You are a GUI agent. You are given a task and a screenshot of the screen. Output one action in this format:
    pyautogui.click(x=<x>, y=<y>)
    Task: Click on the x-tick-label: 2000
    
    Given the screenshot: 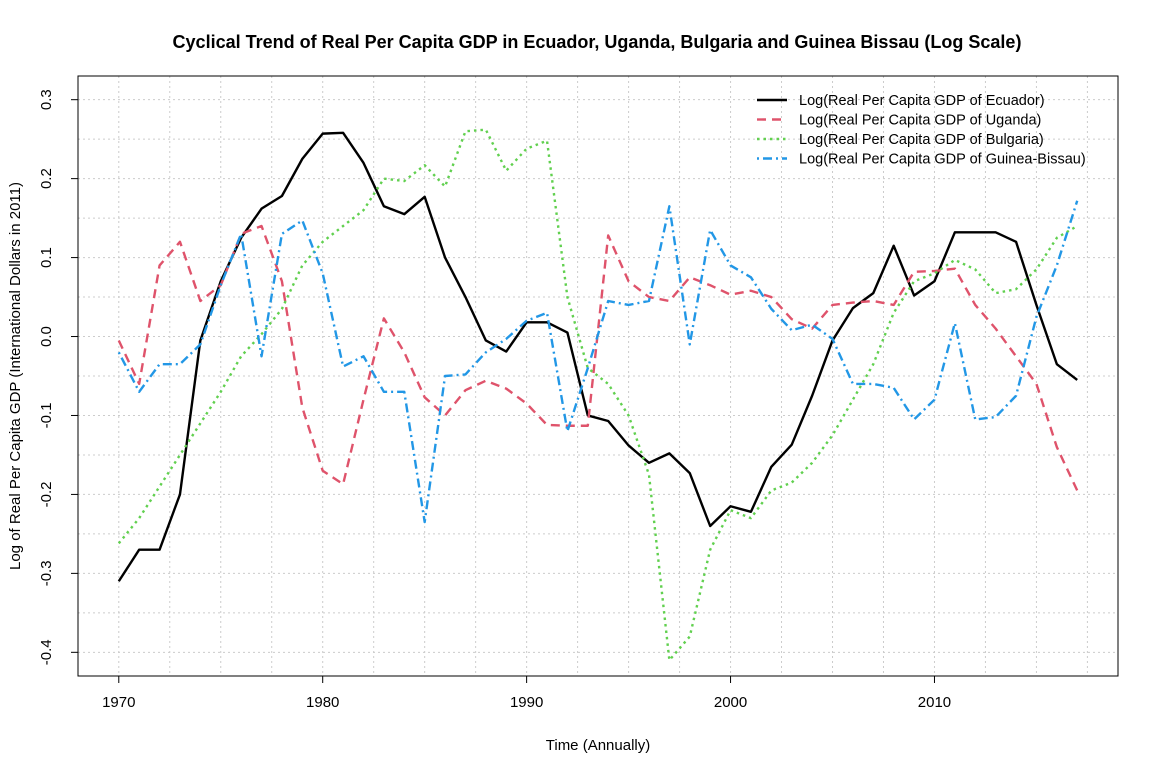 What is the action you would take?
    pyautogui.click(x=730, y=702)
    